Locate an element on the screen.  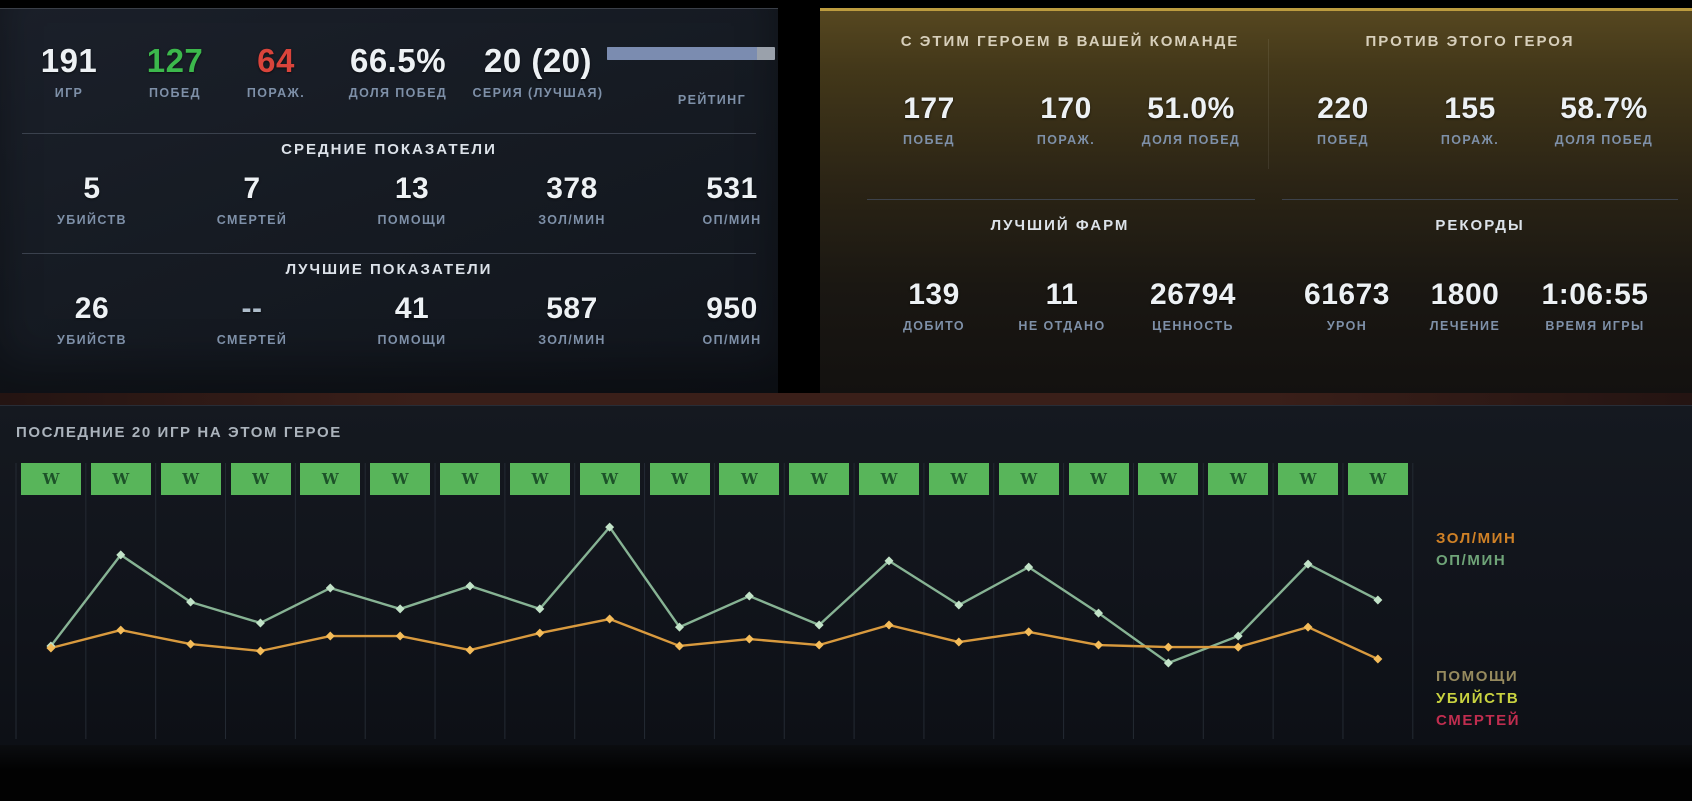
rating-label: РЕЙТИНГ is located at coordinates (712, 100).